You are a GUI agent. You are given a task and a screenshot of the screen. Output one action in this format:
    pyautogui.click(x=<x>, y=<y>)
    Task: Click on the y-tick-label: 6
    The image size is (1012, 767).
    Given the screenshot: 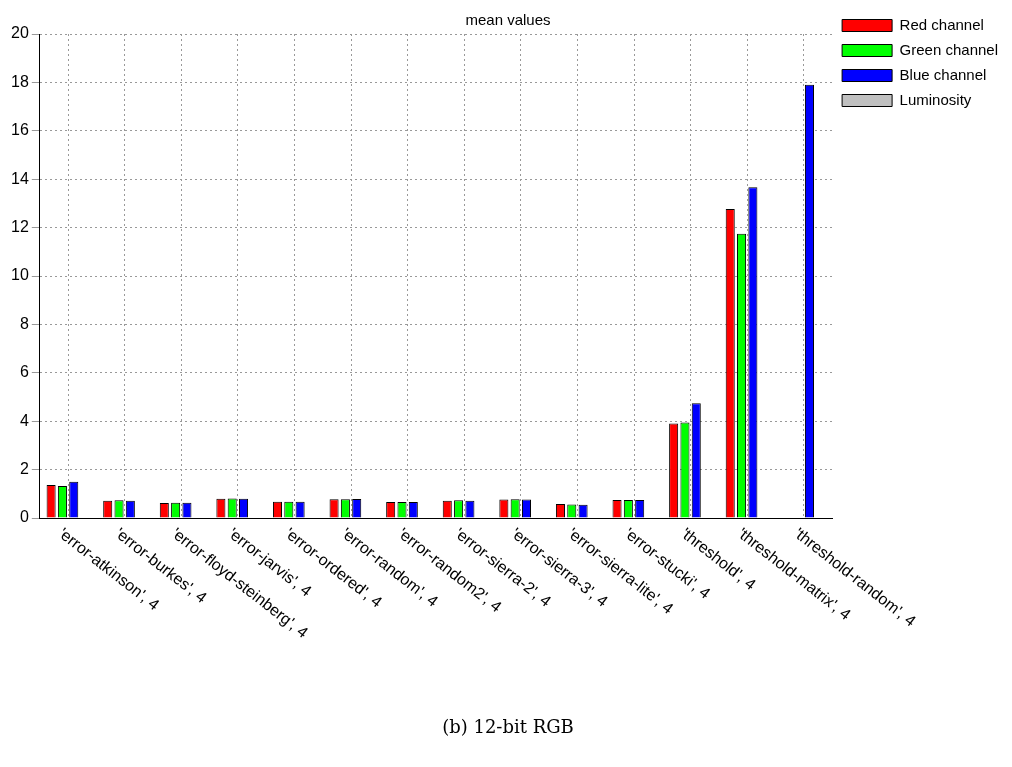 What is the action you would take?
    pyautogui.click(x=24, y=372)
    